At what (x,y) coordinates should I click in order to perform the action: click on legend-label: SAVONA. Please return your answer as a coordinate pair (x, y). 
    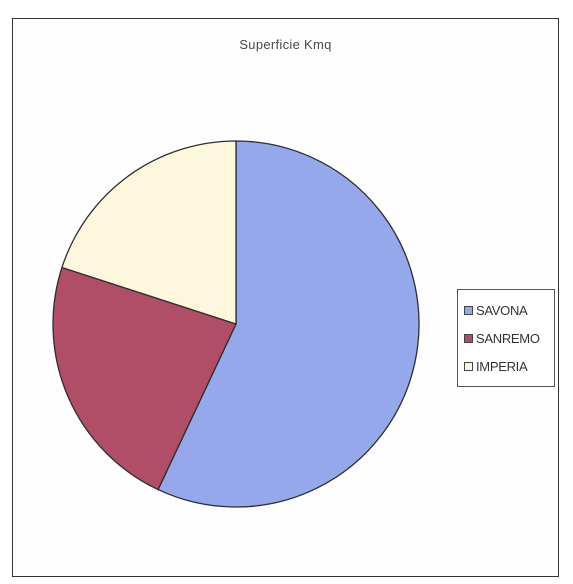
    Looking at the image, I should click on (502, 310).